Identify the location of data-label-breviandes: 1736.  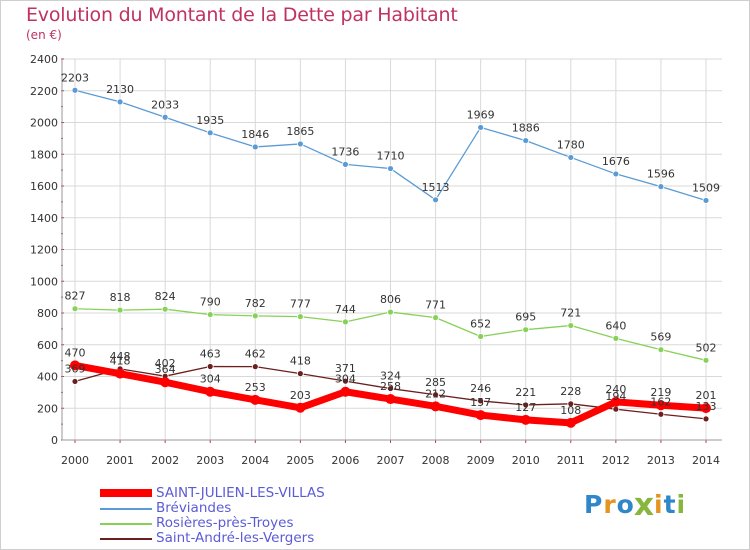
(345, 151).